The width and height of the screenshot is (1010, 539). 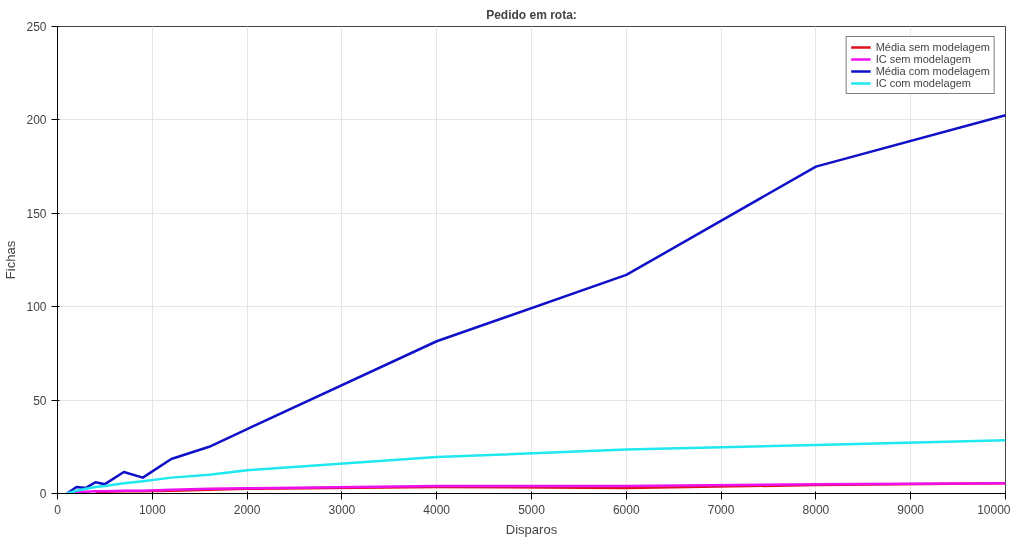 I want to click on x-tick-label: 4000, so click(x=437, y=509).